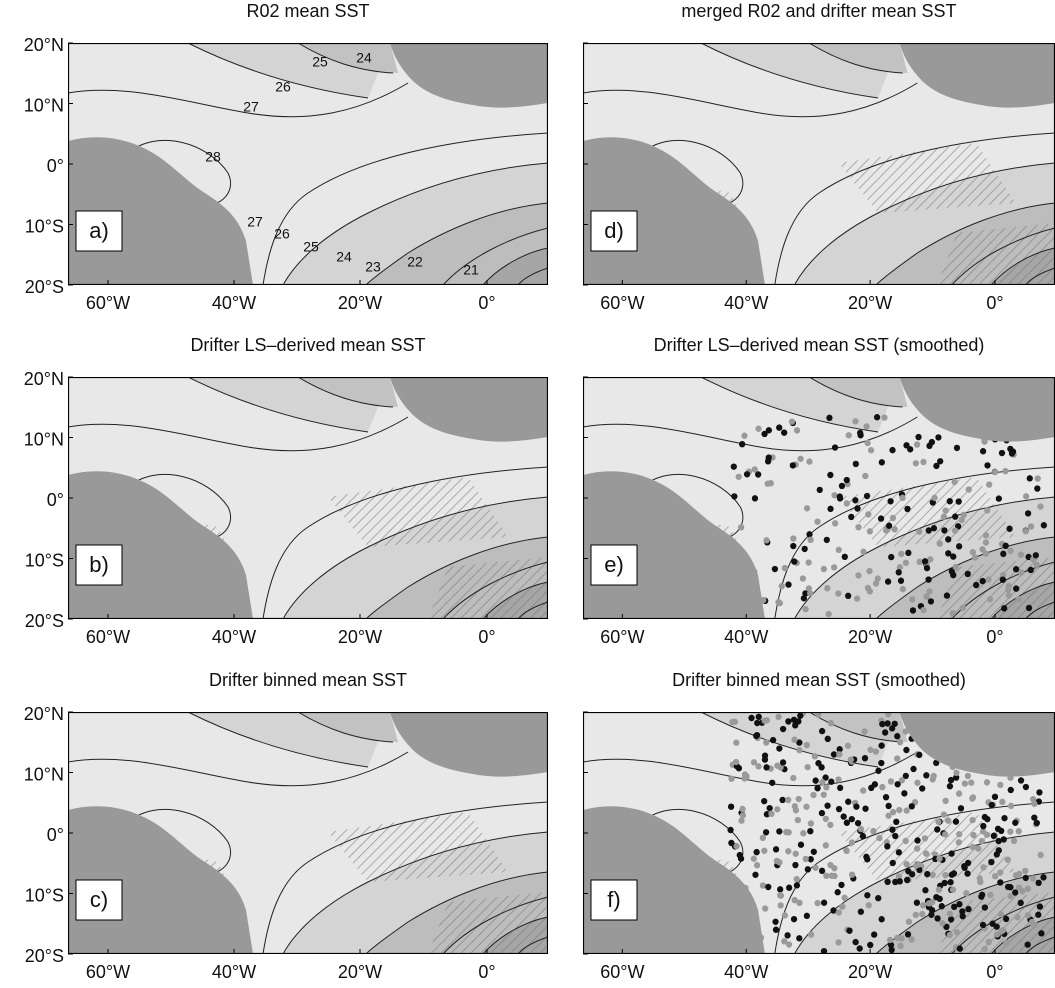 The image size is (1055, 988). Describe the element at coordinates (234, 303) in the screenshot. I see `x-tick-label: 40°W` at that location.